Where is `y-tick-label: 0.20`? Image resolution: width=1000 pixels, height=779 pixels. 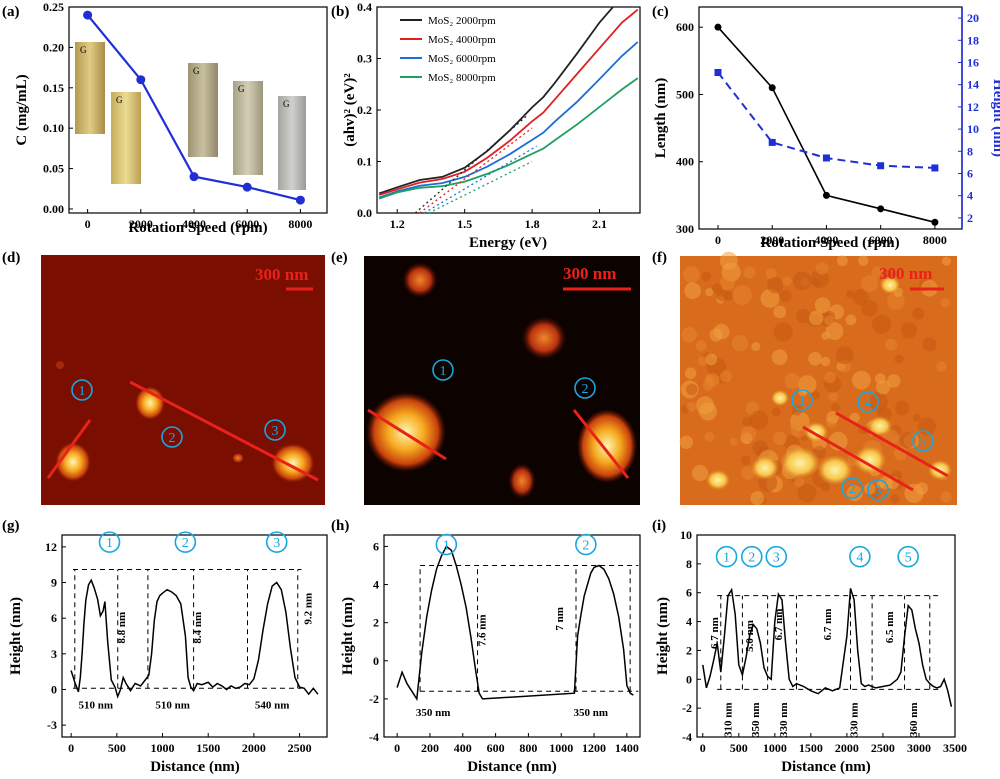 y-tick-label: 0.20 is located at coordinates (53, 47).